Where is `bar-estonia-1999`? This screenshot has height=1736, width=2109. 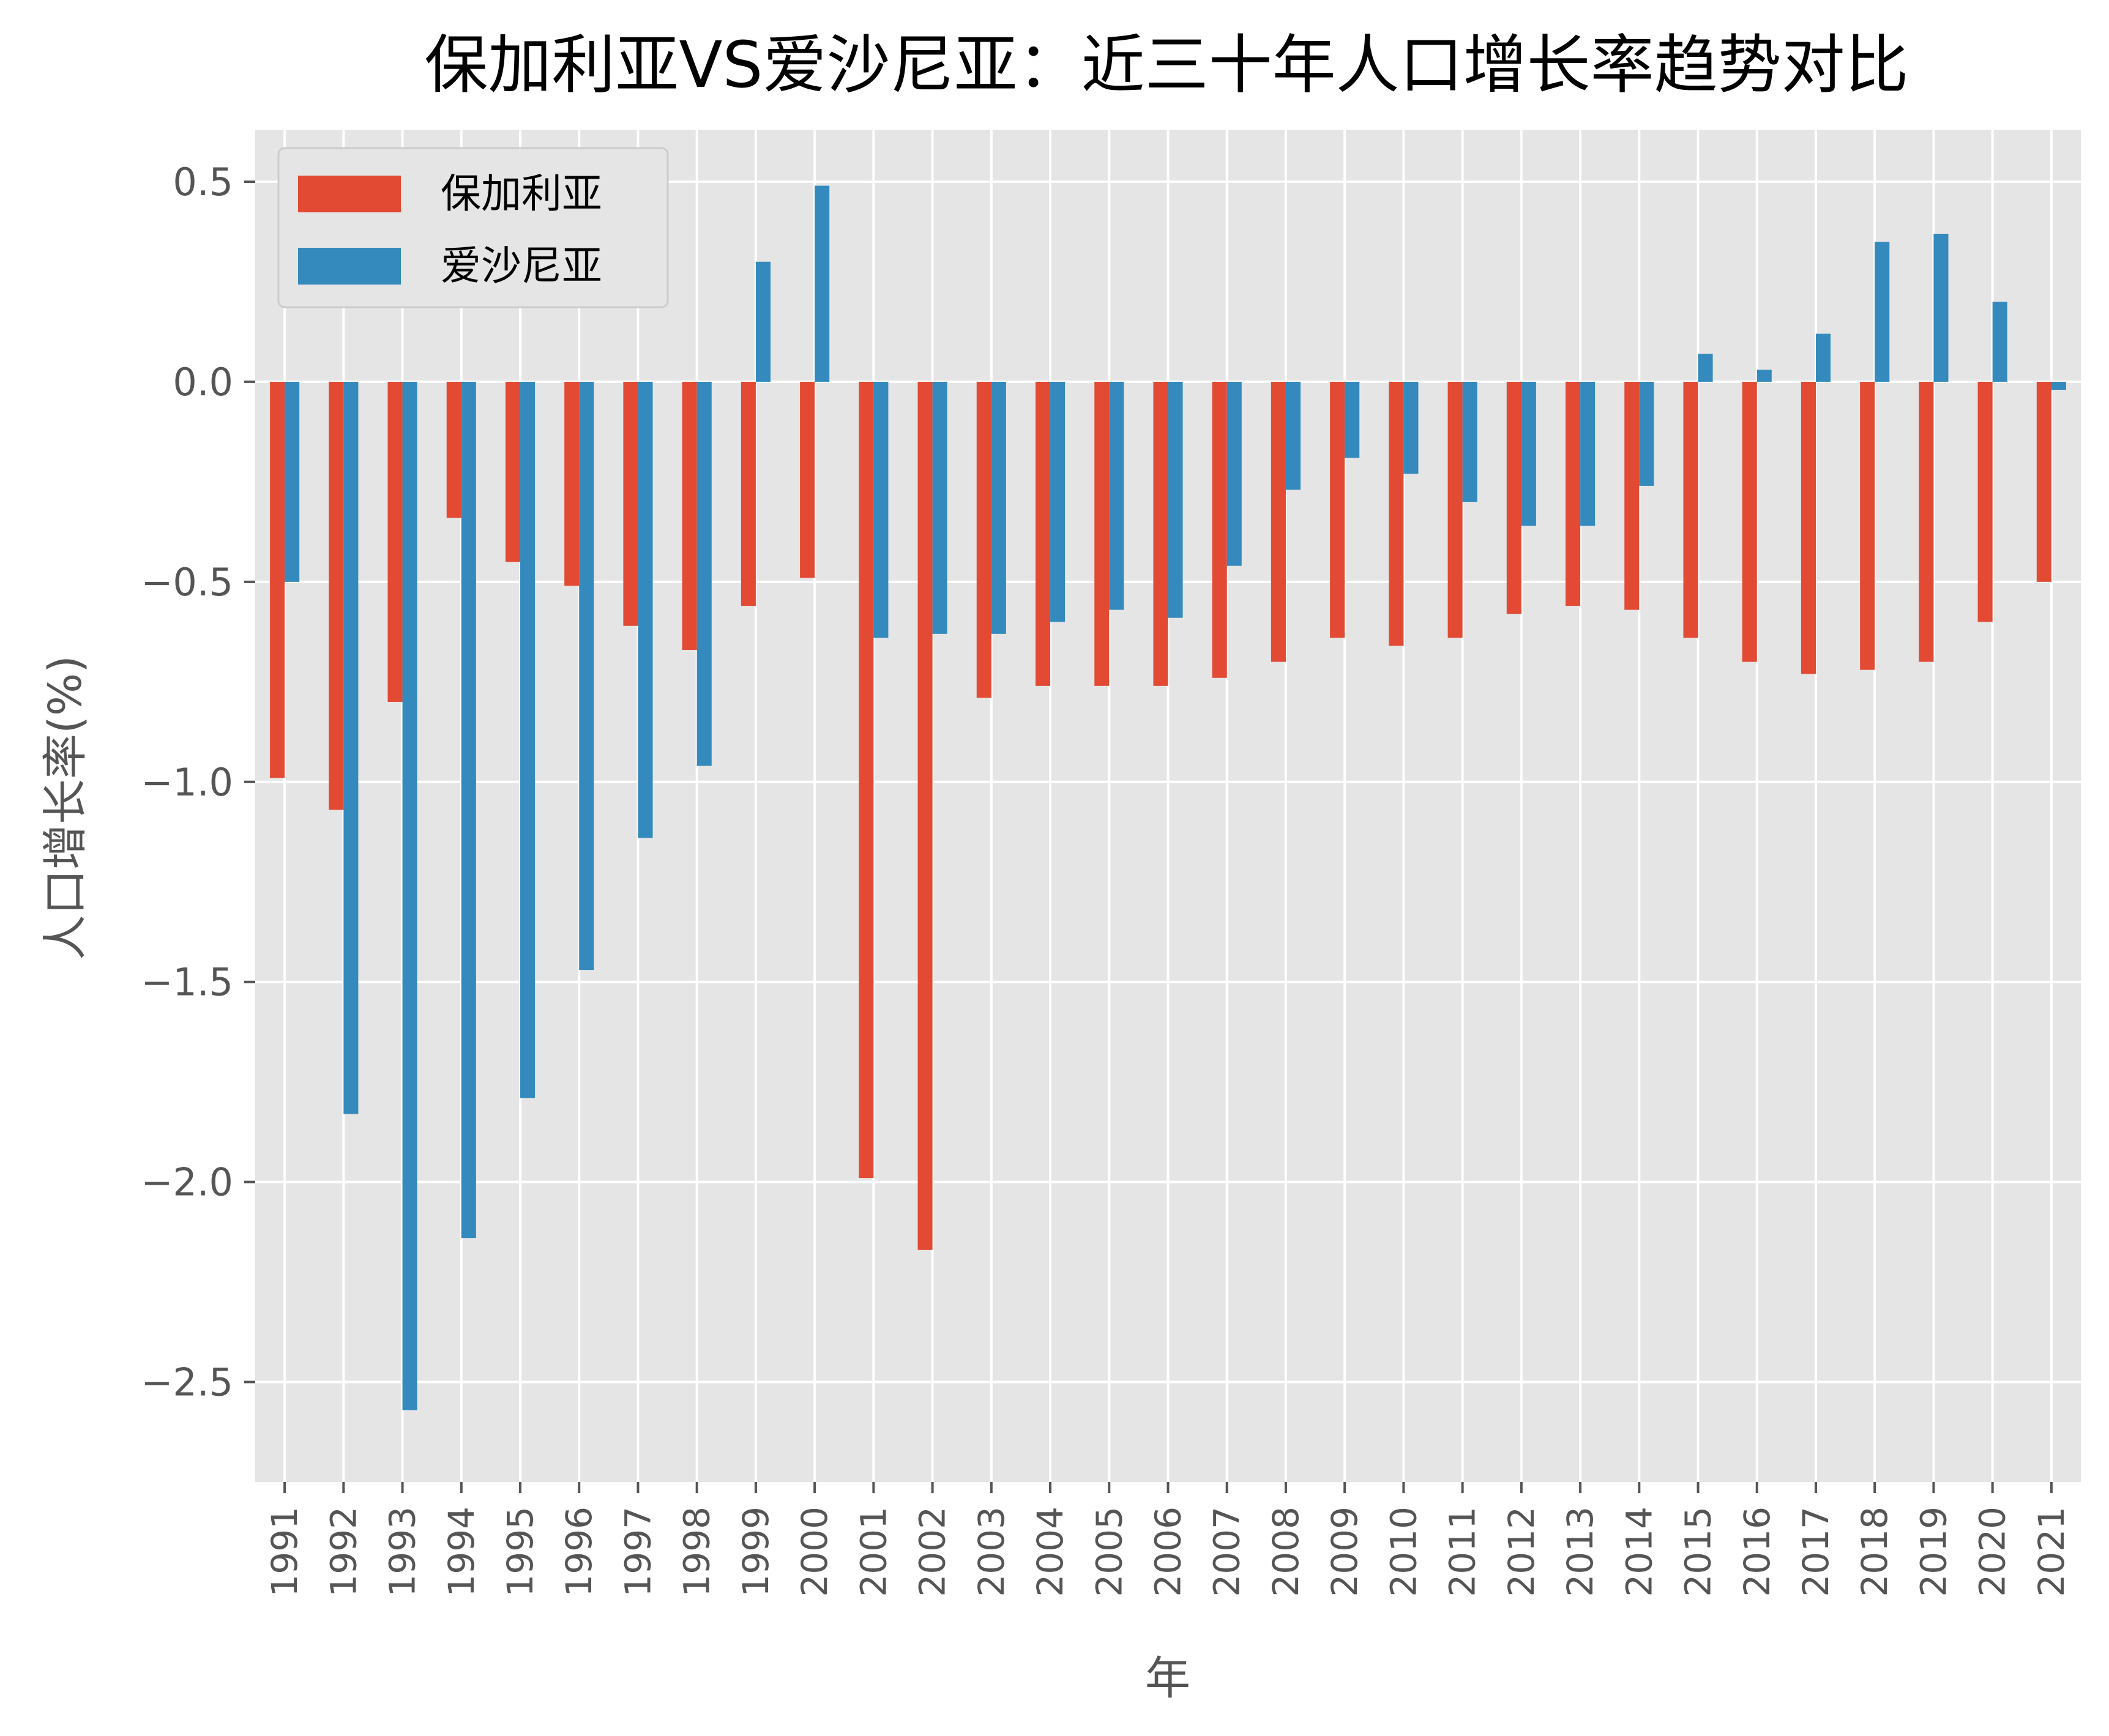 bar-estonia-1999 is located at coordinates (763, 321).